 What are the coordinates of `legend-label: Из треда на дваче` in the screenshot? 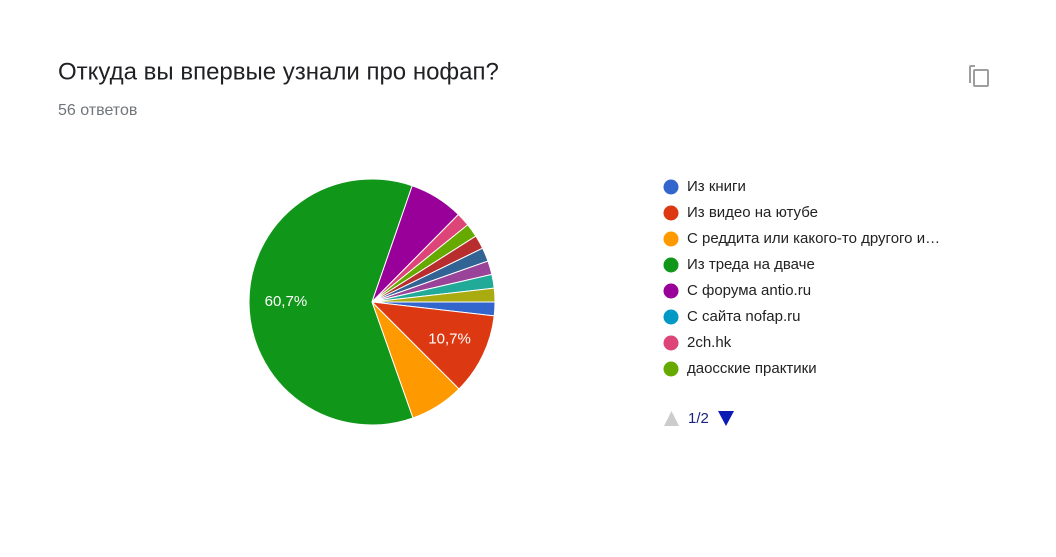 It's located at (751, 264).